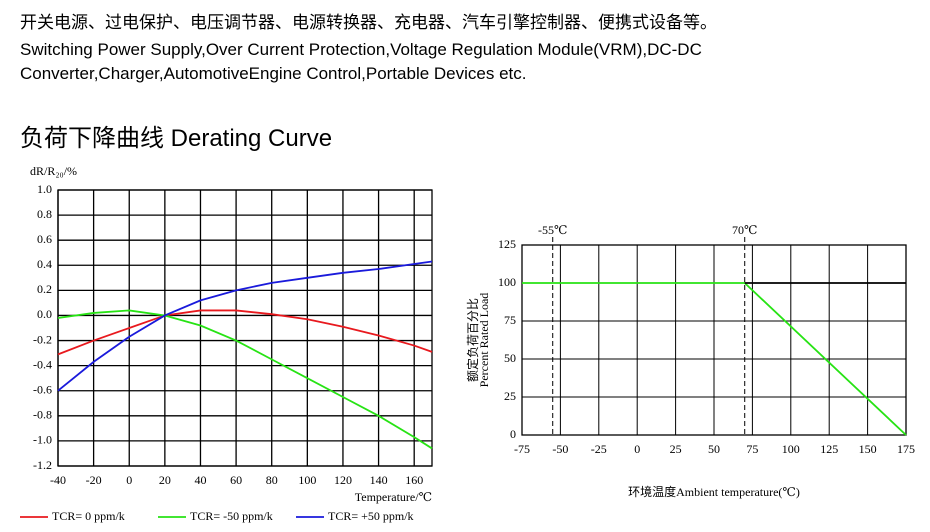 This screenshot has height=532, width=930. What do you see at coordinates (44, 289) in the screenshot?
I see `y-tick-label: 0.2` at bounding box center [44, 289].